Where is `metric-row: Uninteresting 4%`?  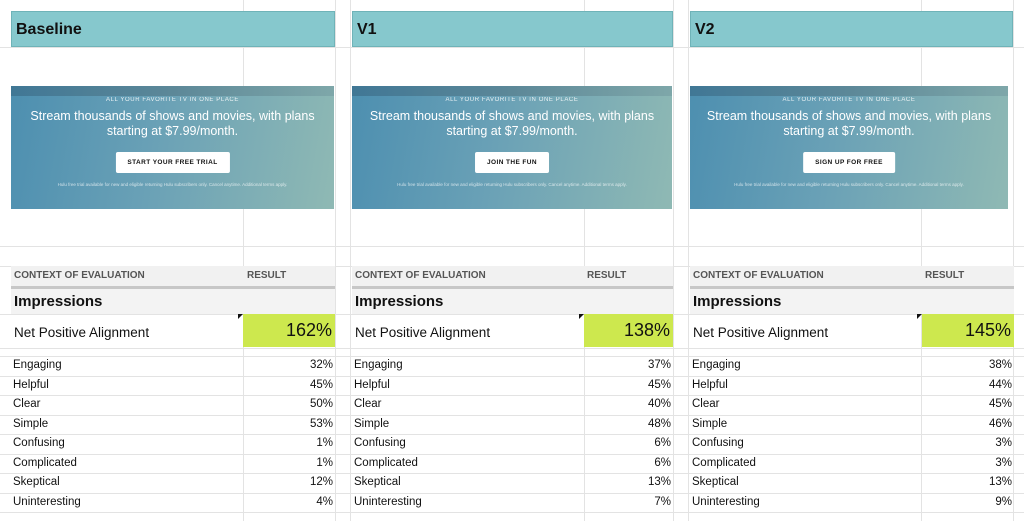 metric-row: Uninteresting 4% is located at coordinates (173, 501).